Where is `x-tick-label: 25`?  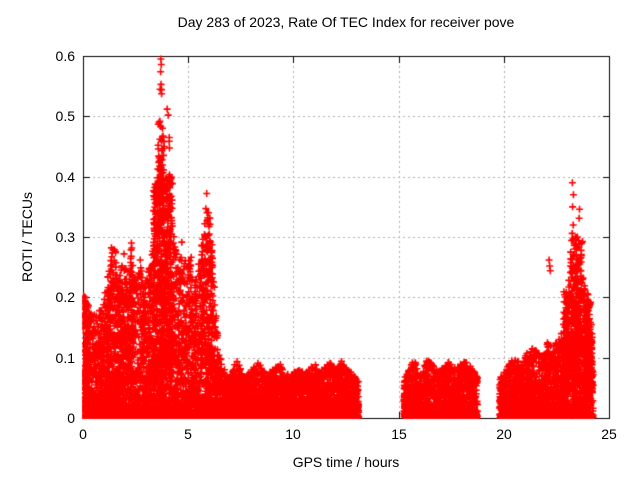
x-tick-label: 25 is located at coordinates (609, 434).